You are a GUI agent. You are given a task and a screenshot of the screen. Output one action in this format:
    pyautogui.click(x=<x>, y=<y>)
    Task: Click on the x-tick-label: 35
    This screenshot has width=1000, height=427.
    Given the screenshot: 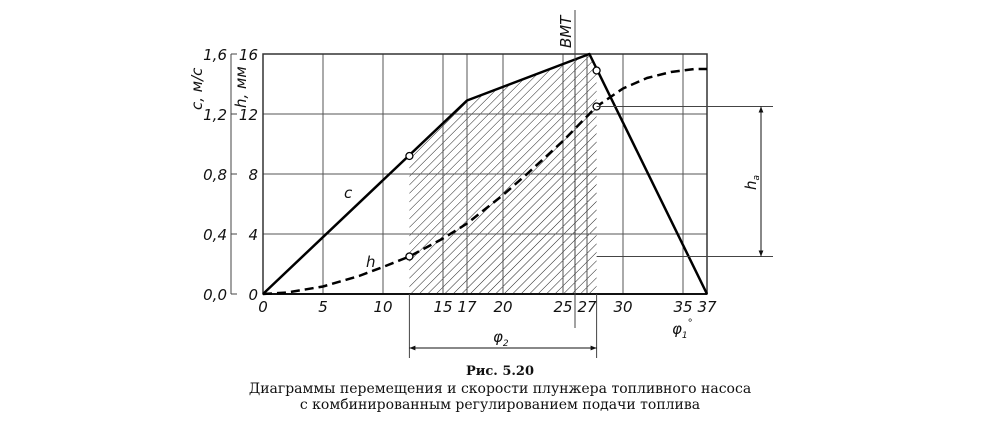 What is the action you would take?
    pyautogui.click(x=682, y=307)
    